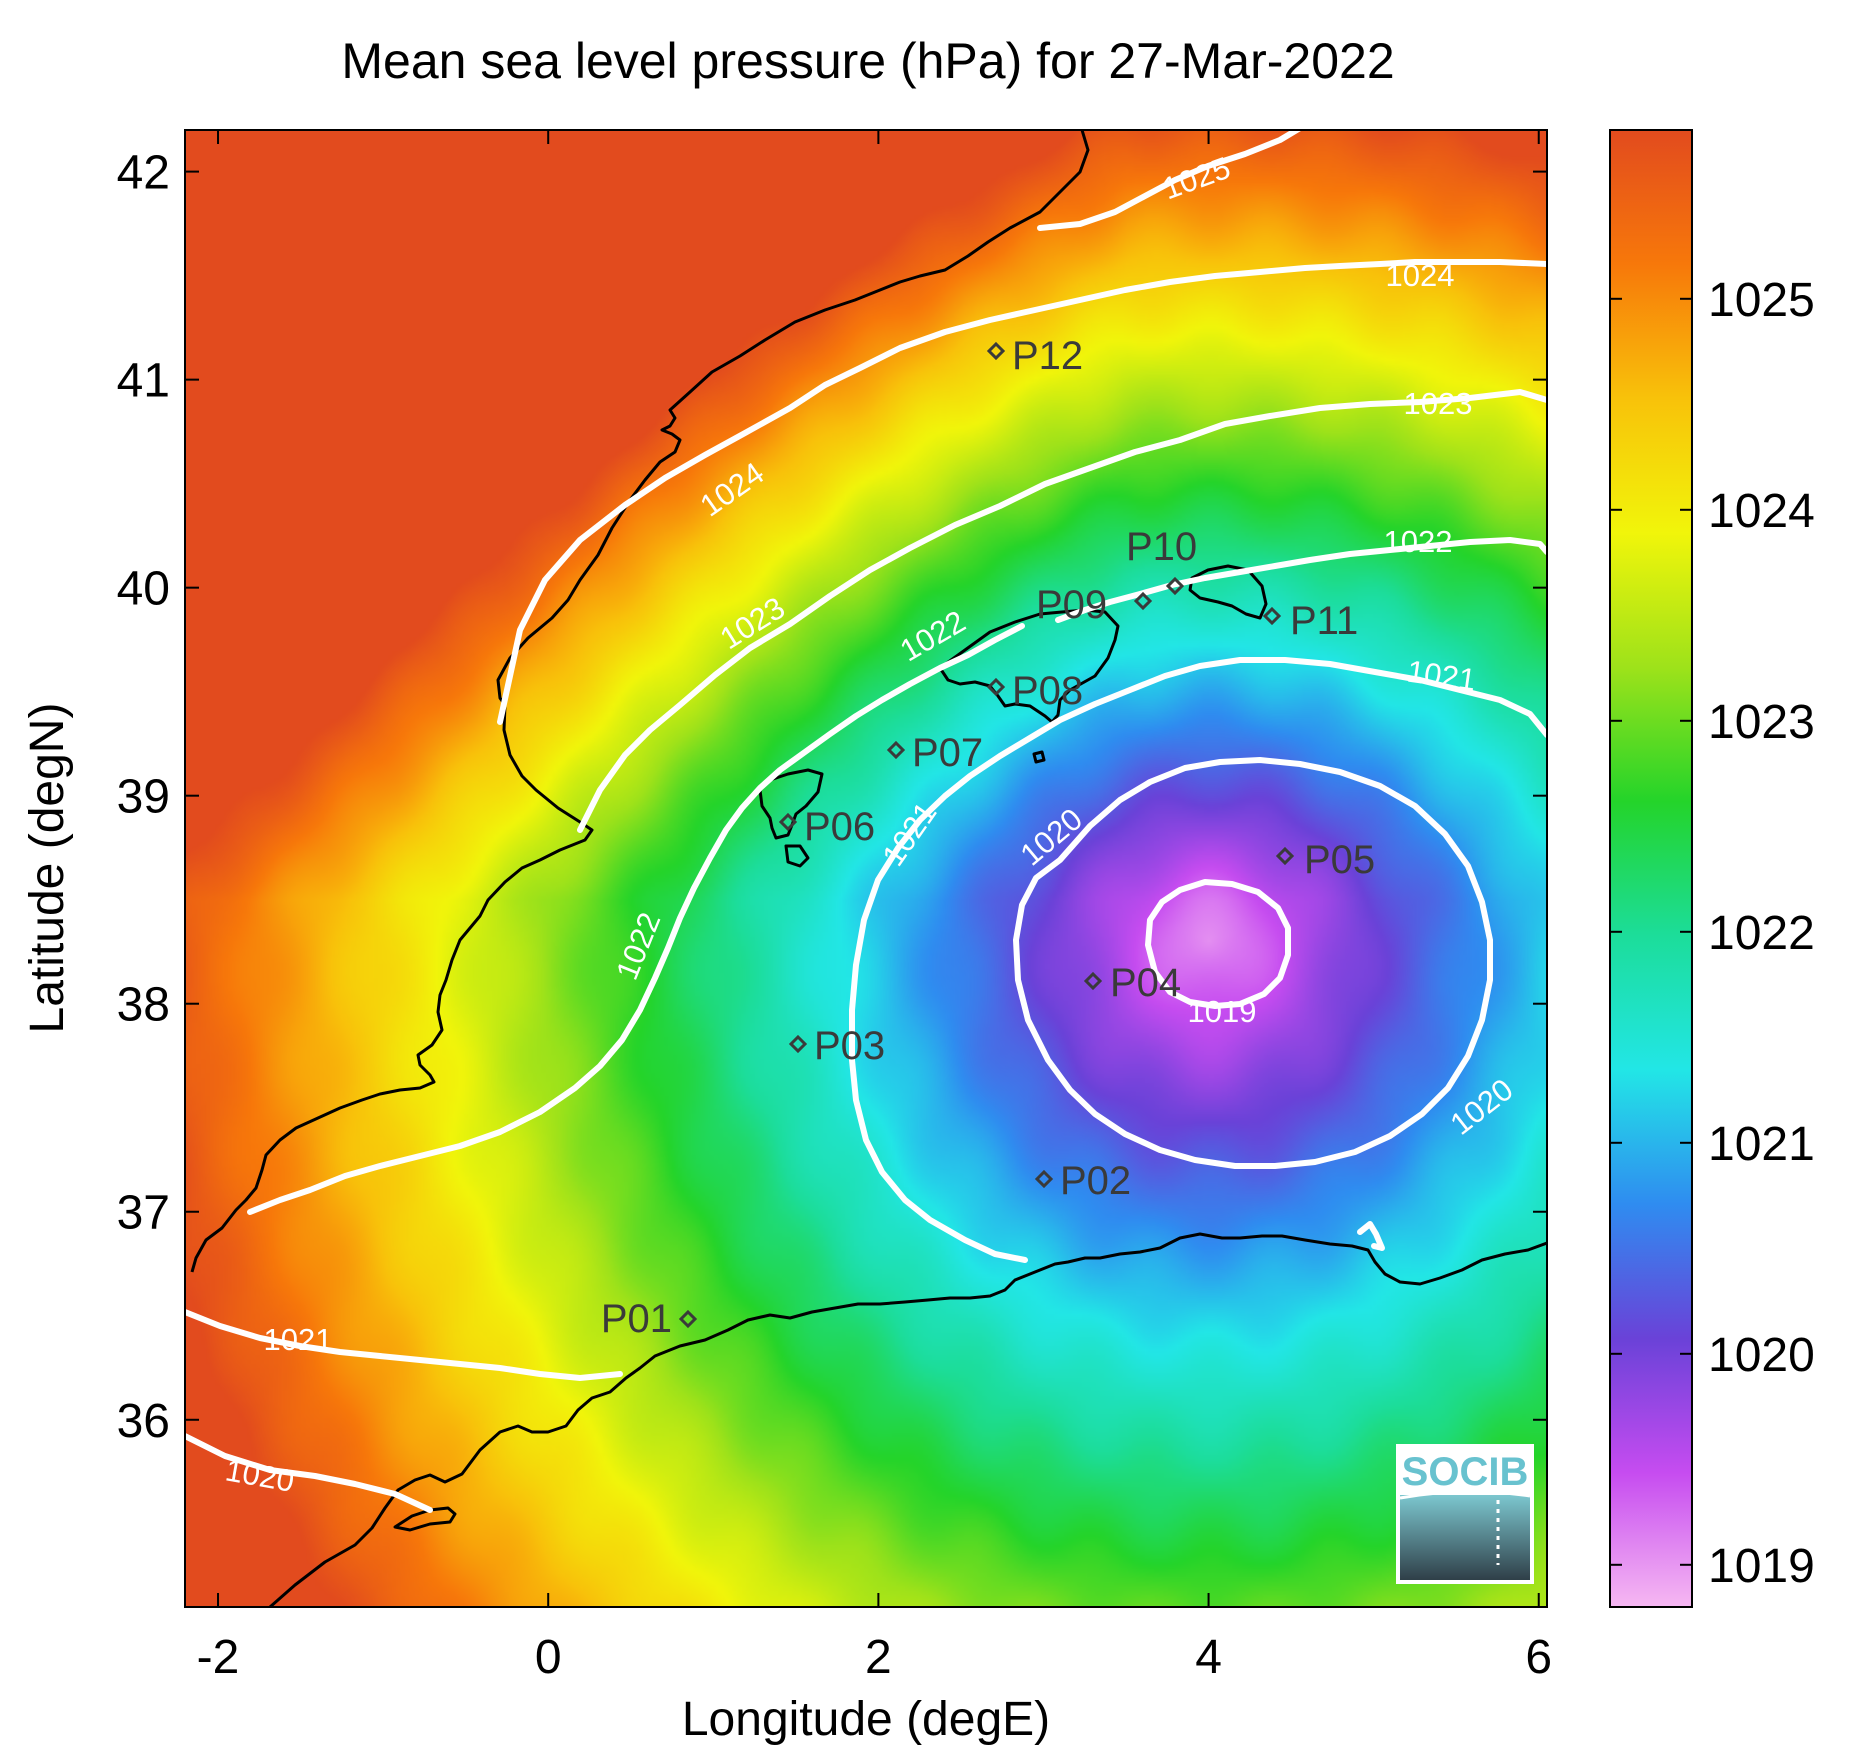  What do you see at coordinates (1438, 403) in the screenshot?
I see `contour-label: 1023` at bounding box center [1438, 403].